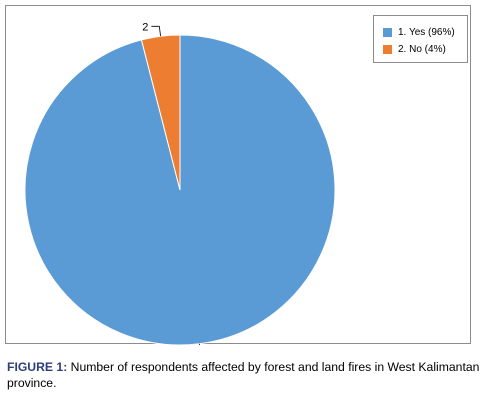  Describe the element at coordinates (422, 49) in the screenshot. I see `legend-label-no: 2. No (4%)` at that location.